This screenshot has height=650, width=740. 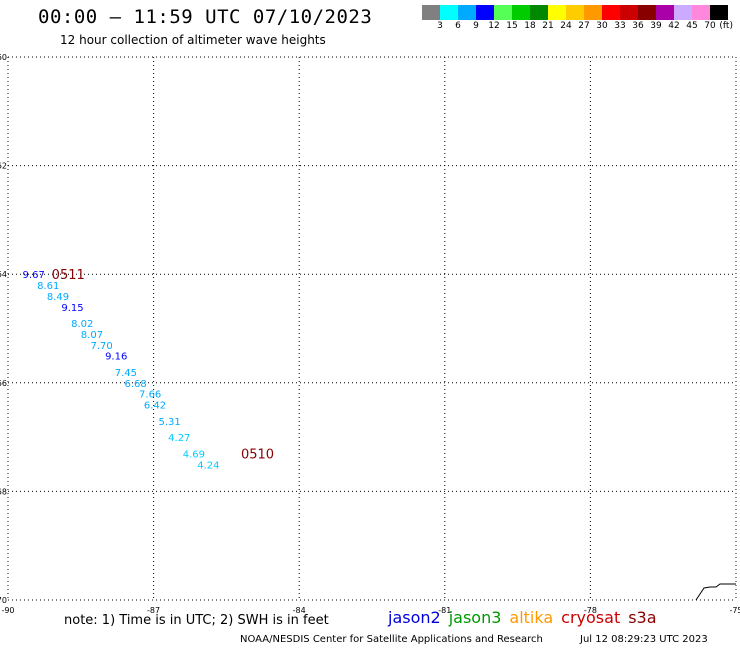 I want to click on legend-label: 45, so click(x=692, y=26).